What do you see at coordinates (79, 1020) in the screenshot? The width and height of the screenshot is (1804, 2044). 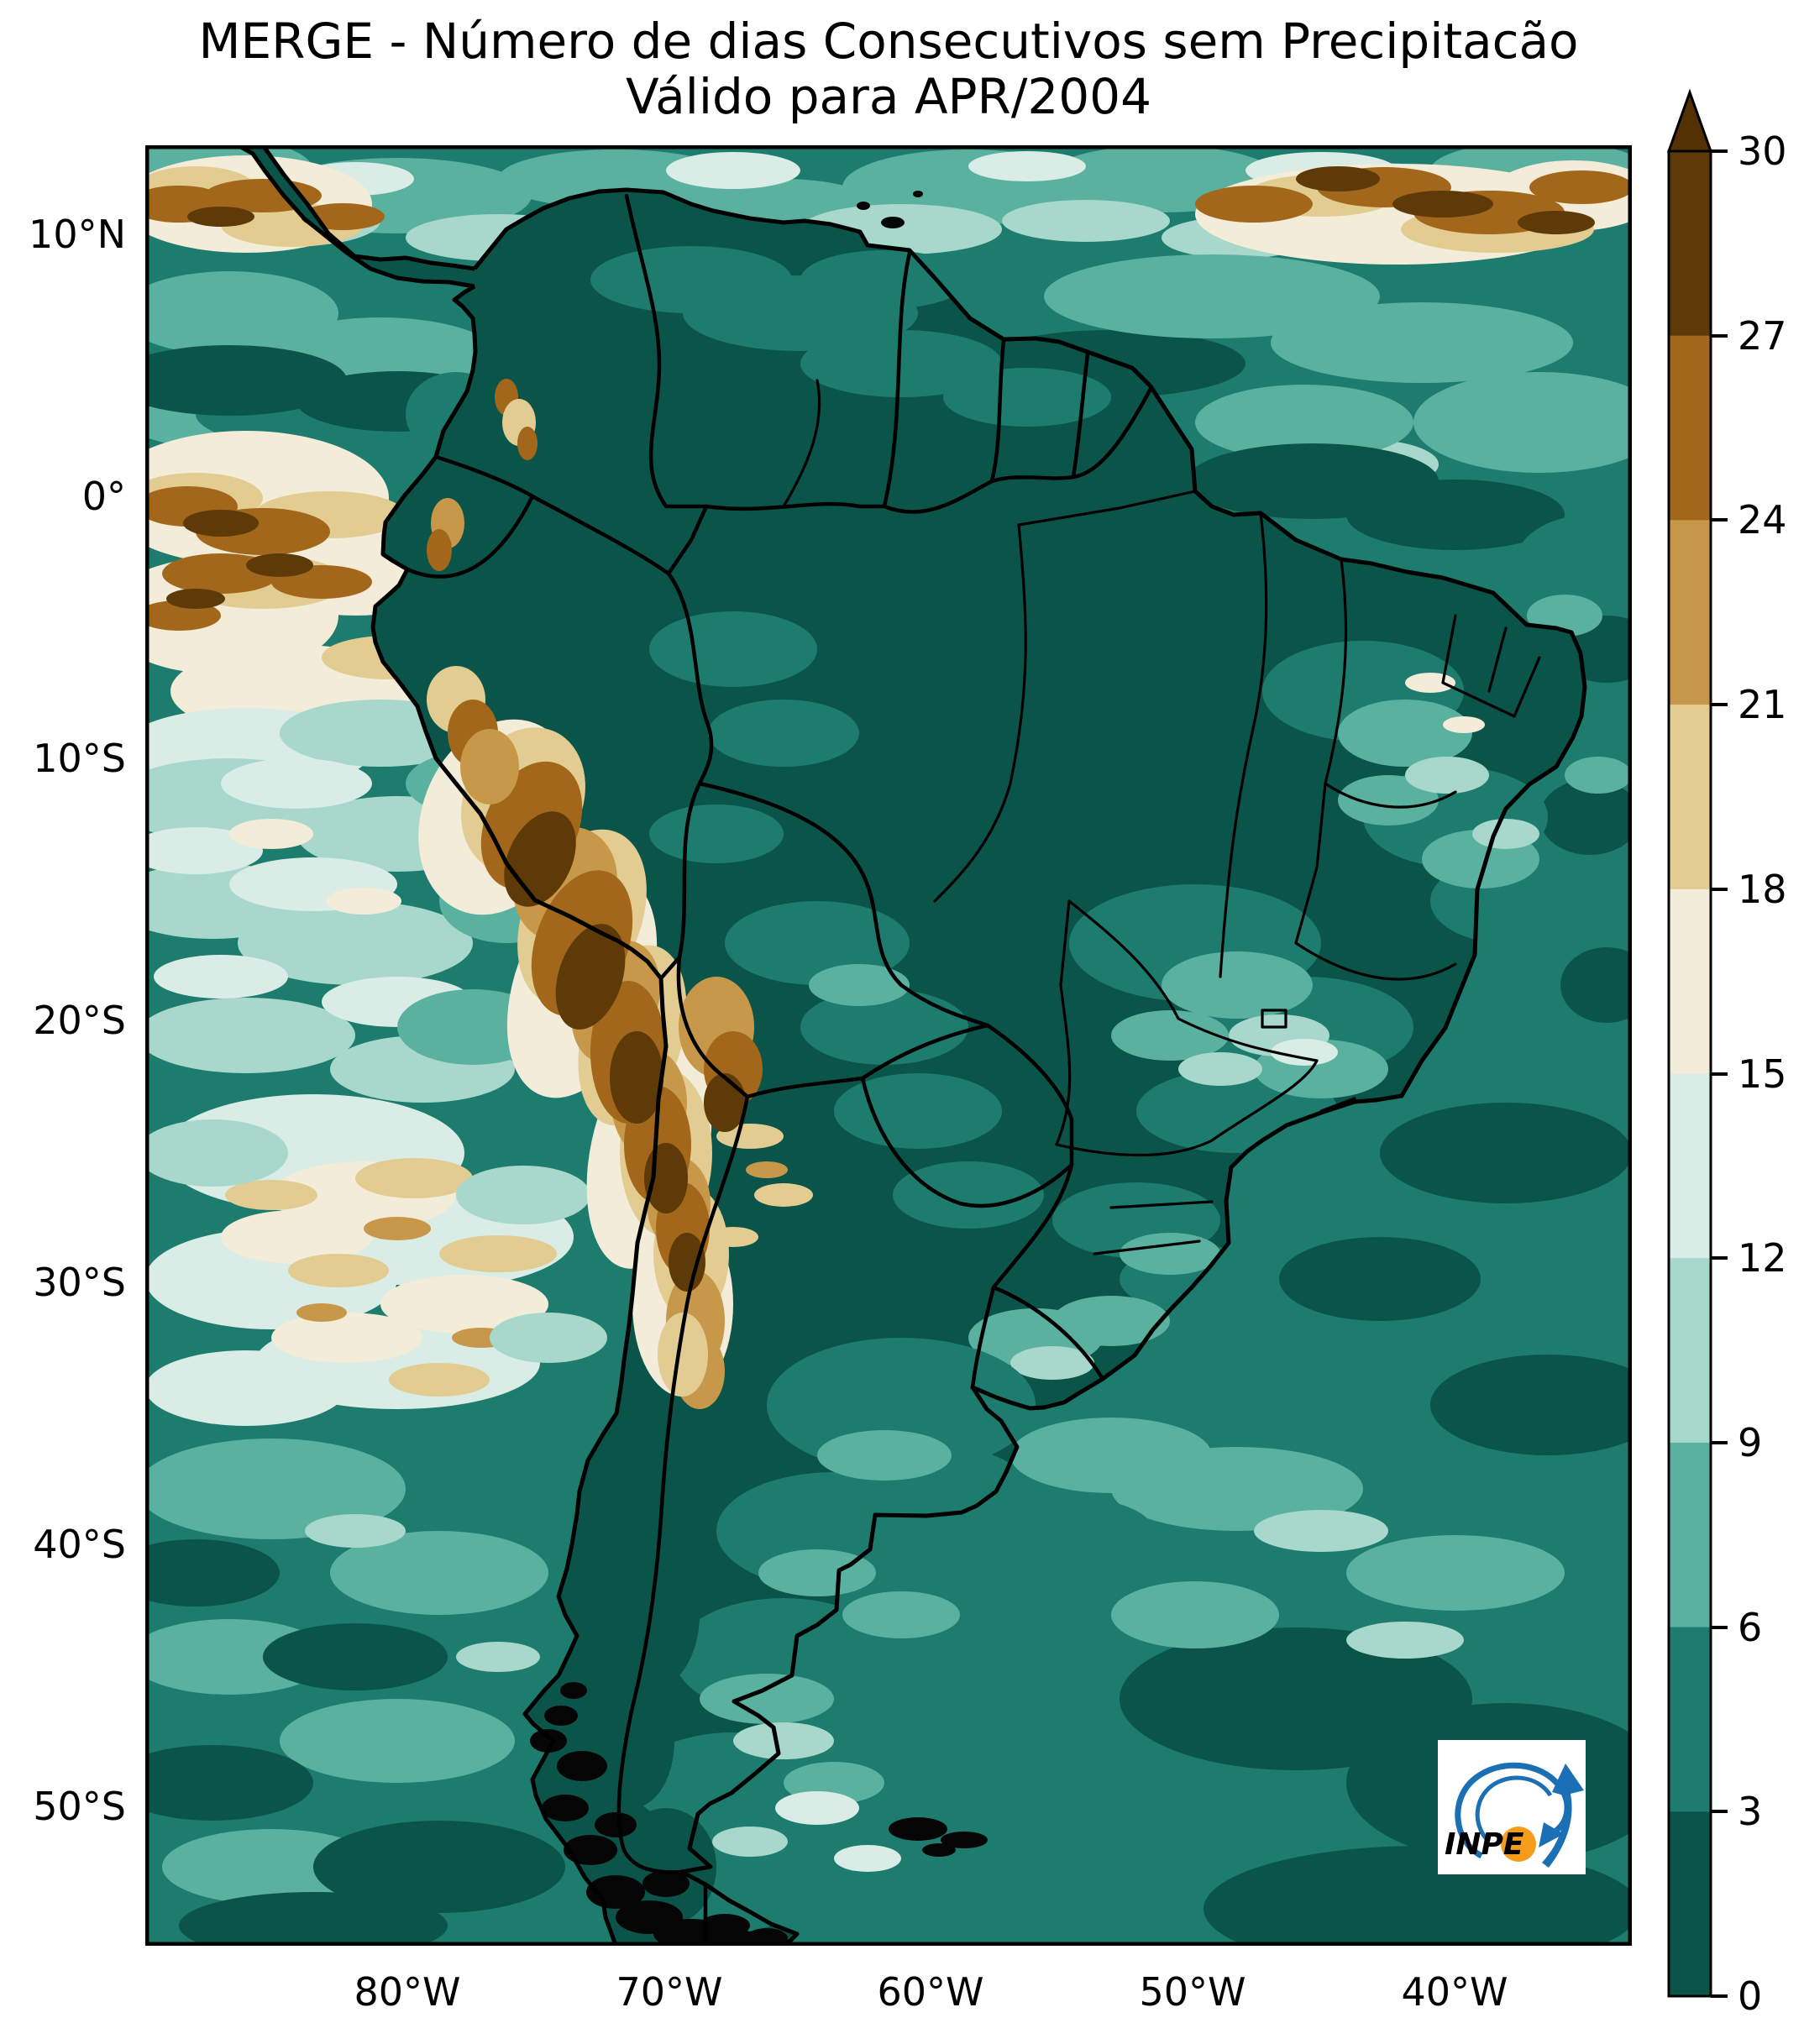 I see `lat-tick-20s: 20°S` at bounding box center [79, 1020].